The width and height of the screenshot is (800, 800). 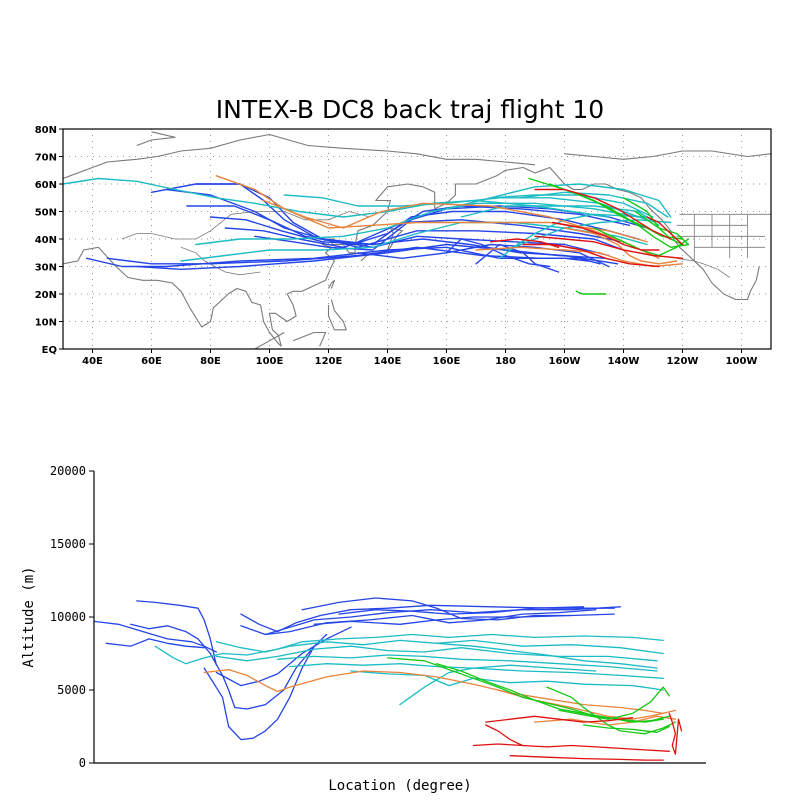 I want to click on map-x-tick-label: 80E, so click(x=210, y=361).